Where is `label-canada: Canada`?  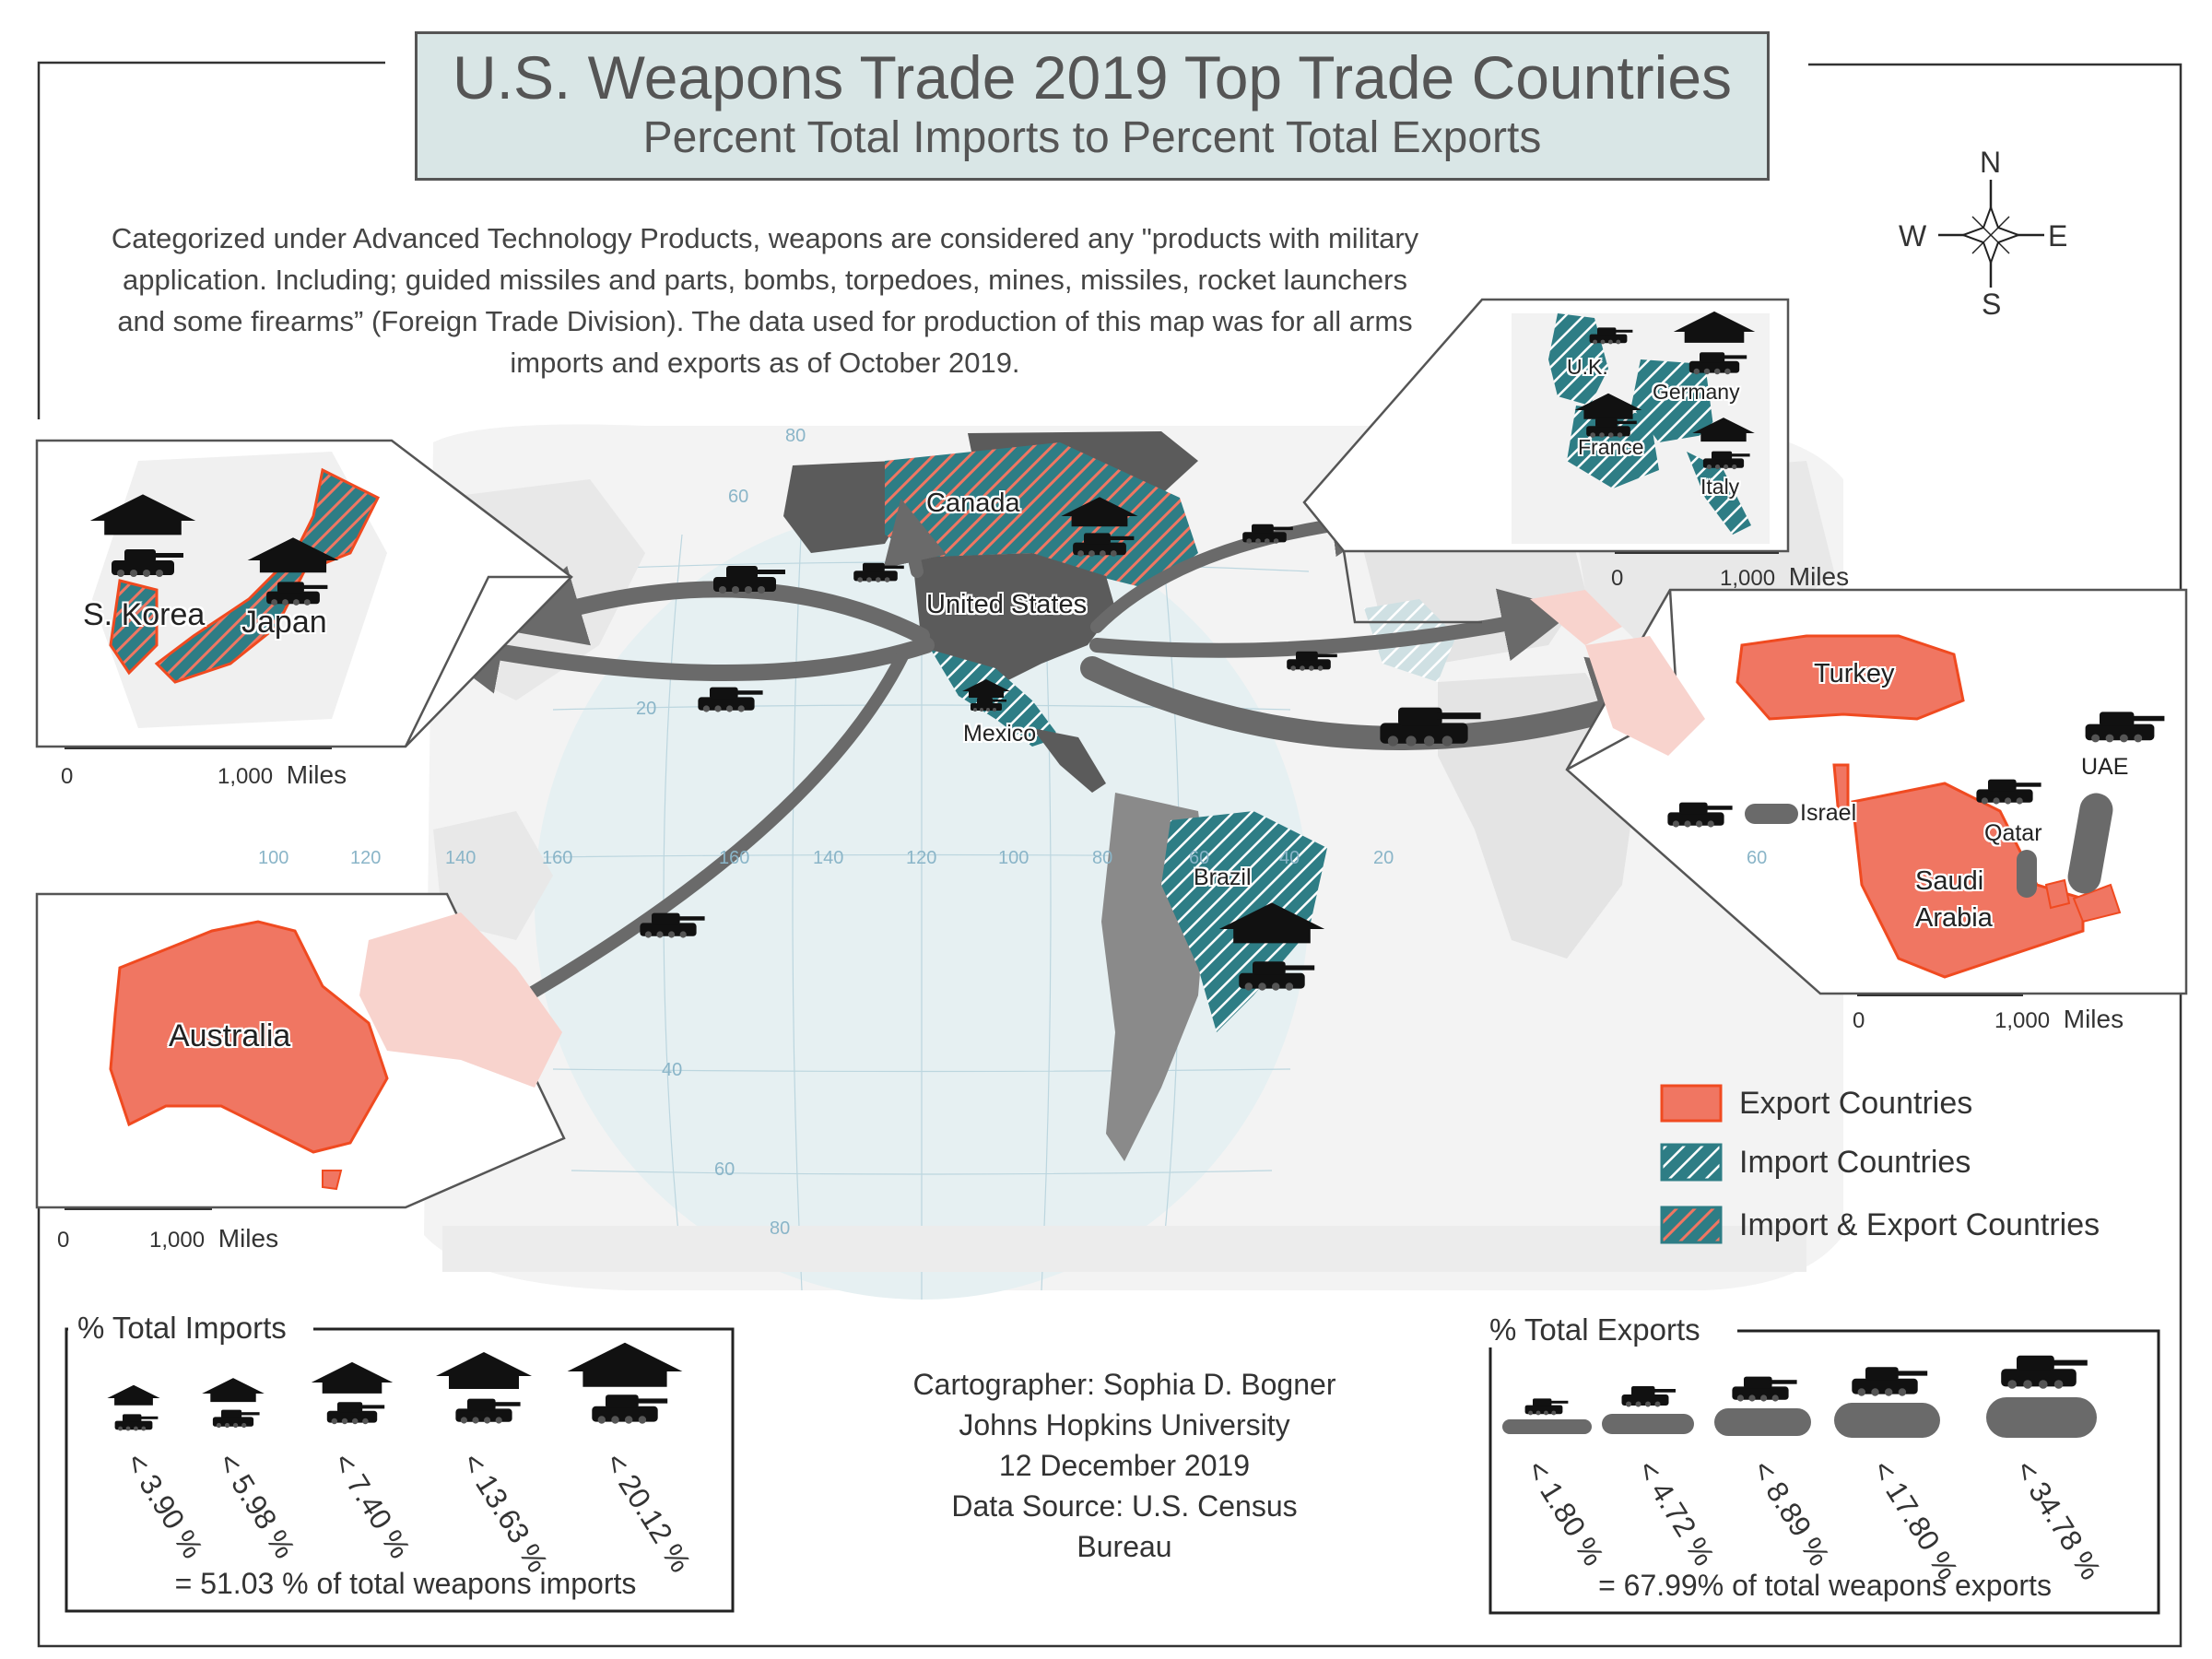
label-canada: Canada is located at coordinates (973, 503).